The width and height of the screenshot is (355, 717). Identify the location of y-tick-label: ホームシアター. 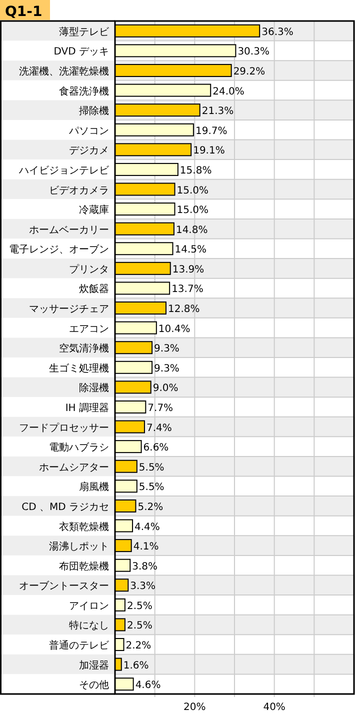
(74, 468).